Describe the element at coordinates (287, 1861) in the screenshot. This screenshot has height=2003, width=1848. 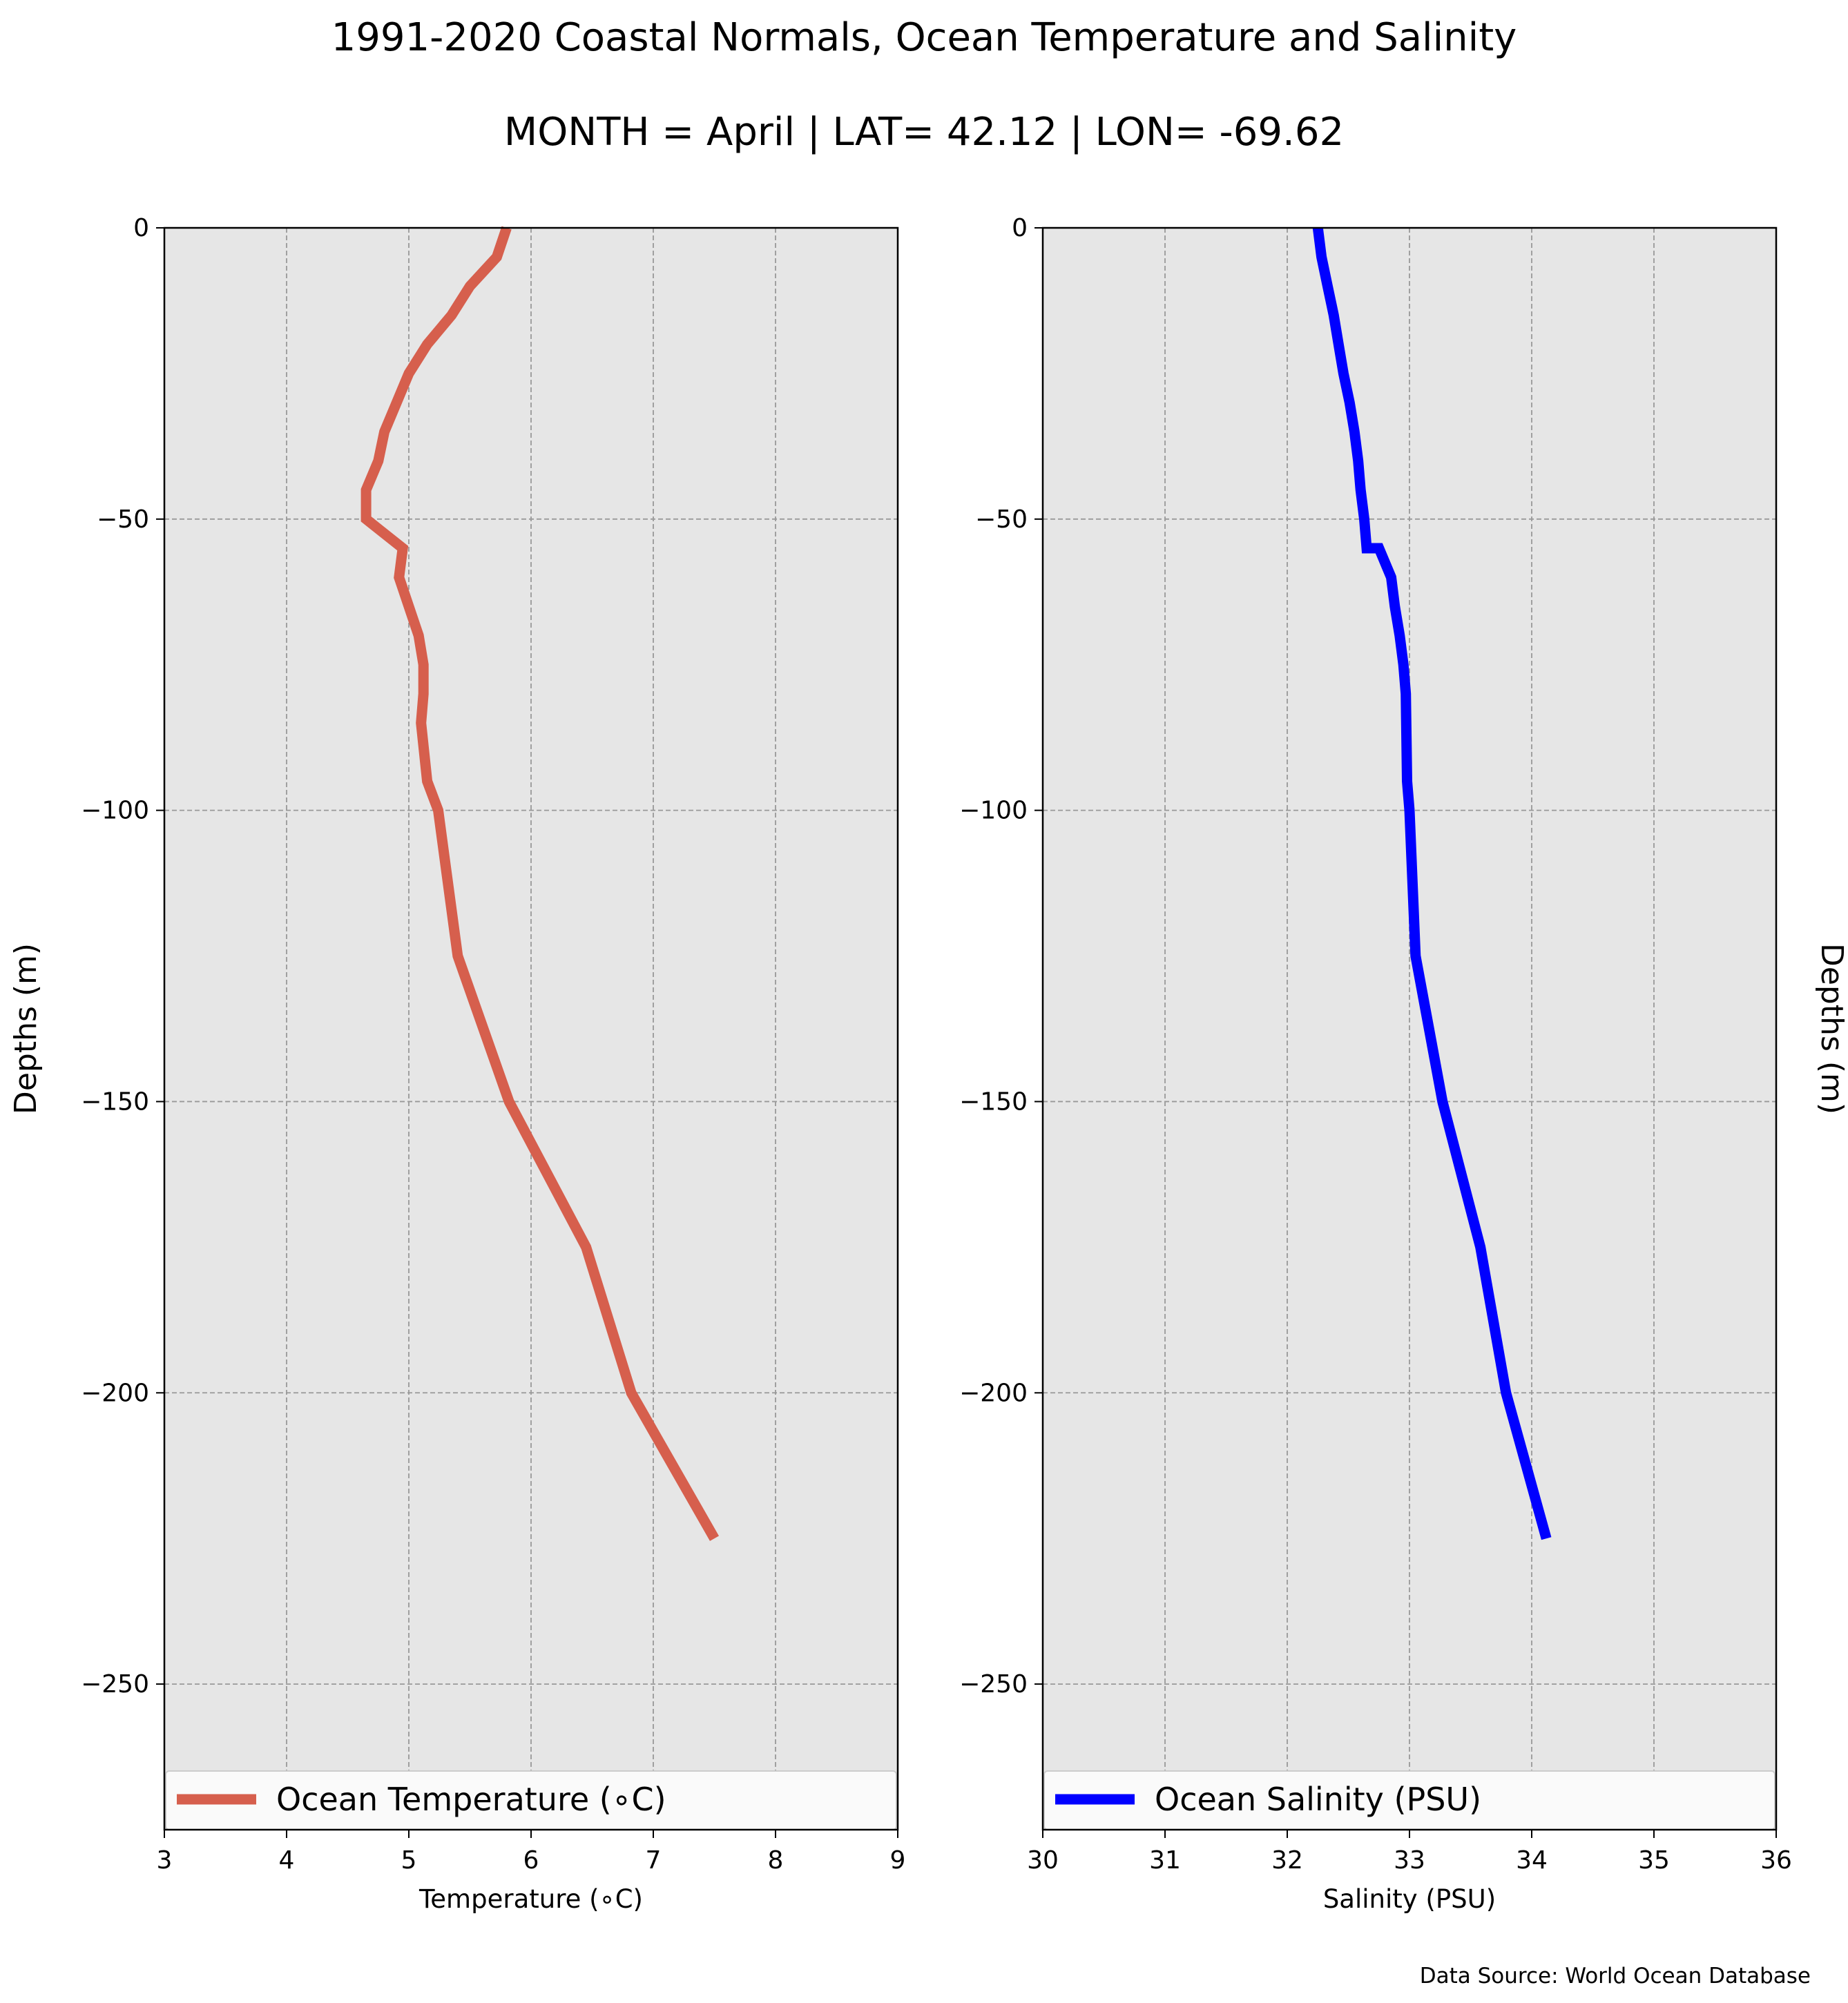
I see `x-tick-label: 4` at that location.